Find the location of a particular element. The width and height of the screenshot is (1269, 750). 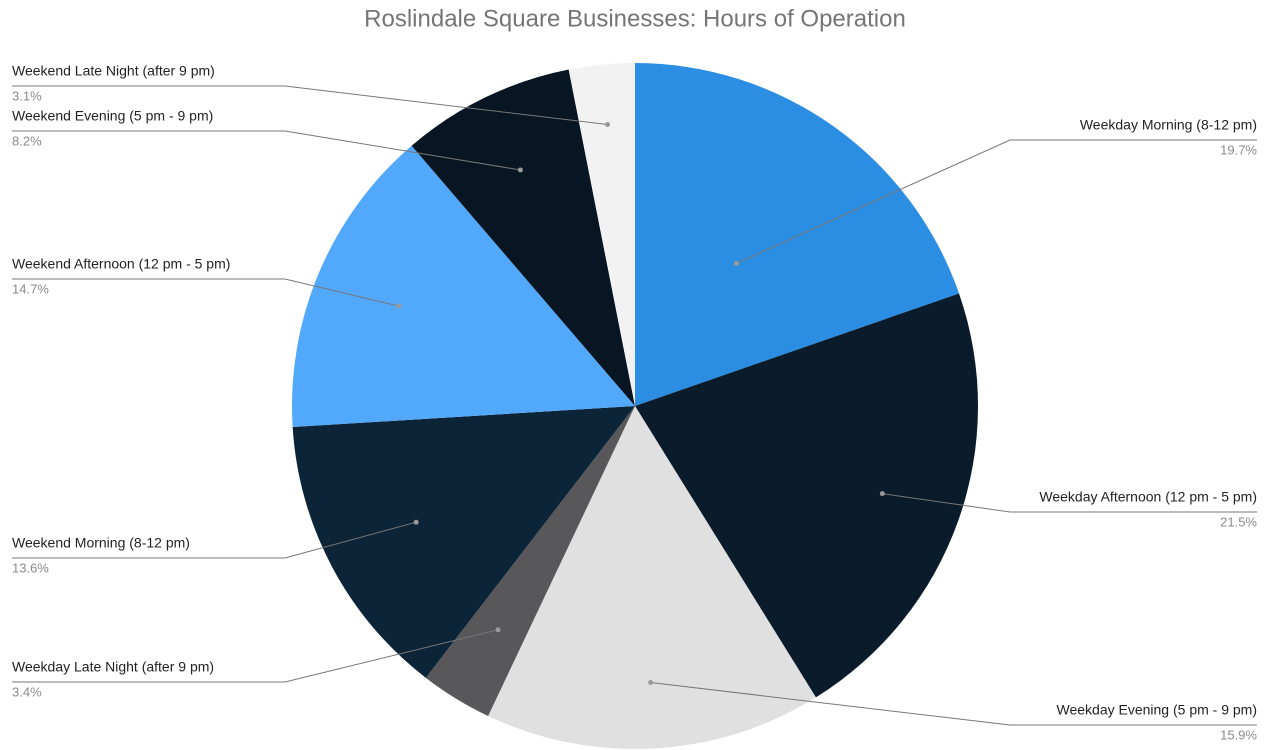

slice-label: Weekend Late Night (after 9 pm) is located at coordinates (113, 71).